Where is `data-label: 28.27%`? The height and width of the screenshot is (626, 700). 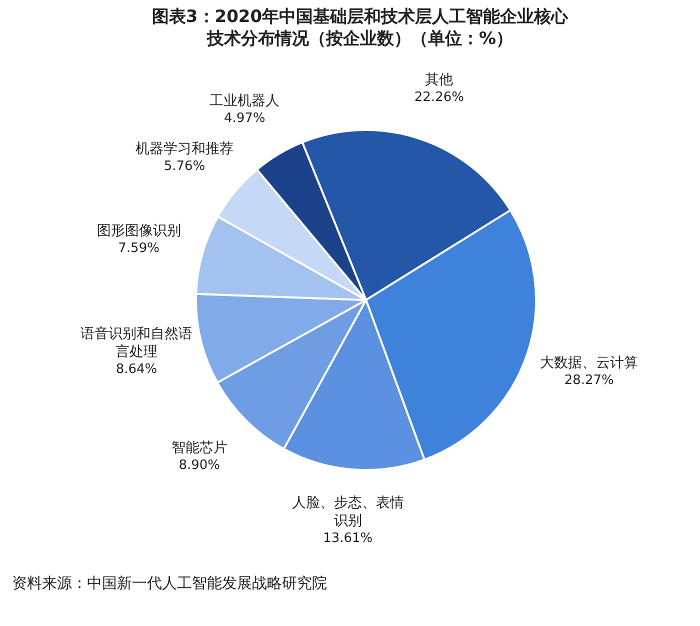 data-label: 28.27% is located at coordinates (589, 381).